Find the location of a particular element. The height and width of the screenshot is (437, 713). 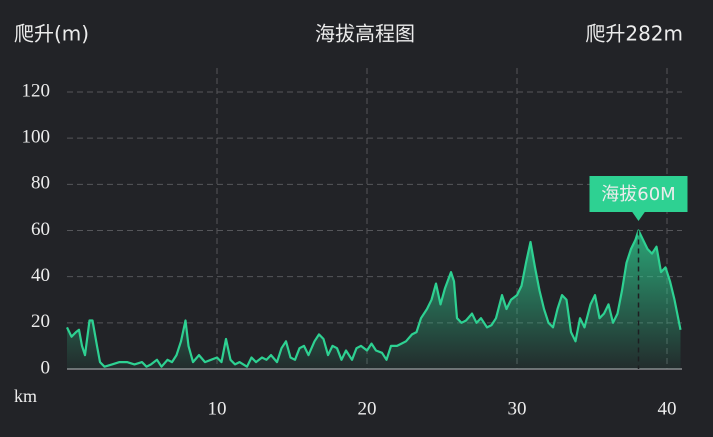

annotation: 海拔60M is located at coordinates (638, 194).